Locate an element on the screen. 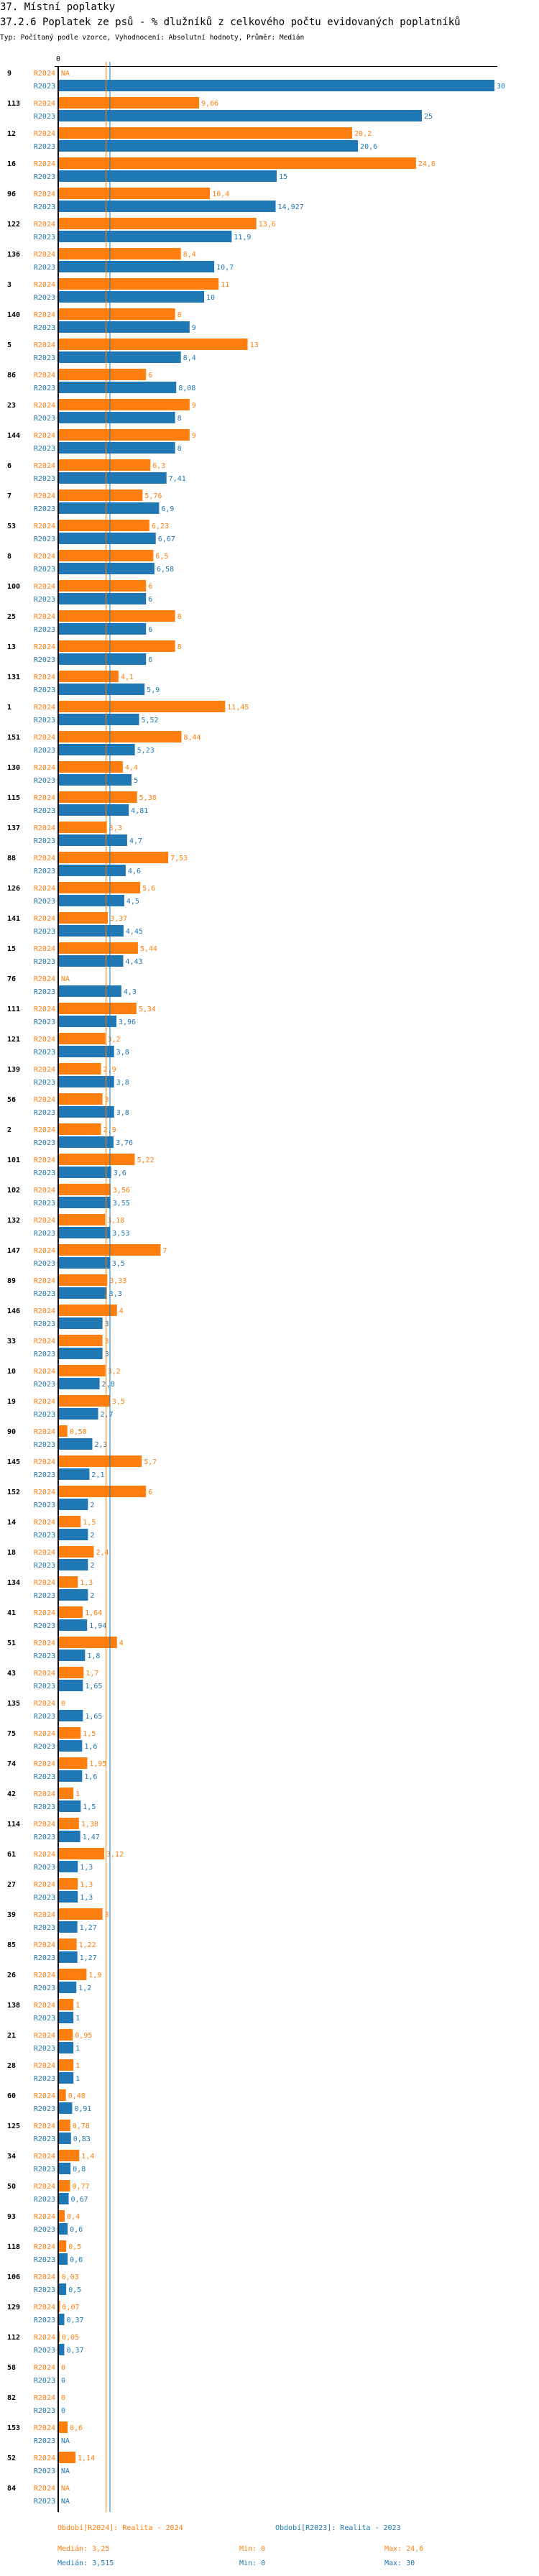 The width and height of the screenshot is (539, 2576). value-label-r2023-106: 0,5 is located at coordinates (75, 2290).